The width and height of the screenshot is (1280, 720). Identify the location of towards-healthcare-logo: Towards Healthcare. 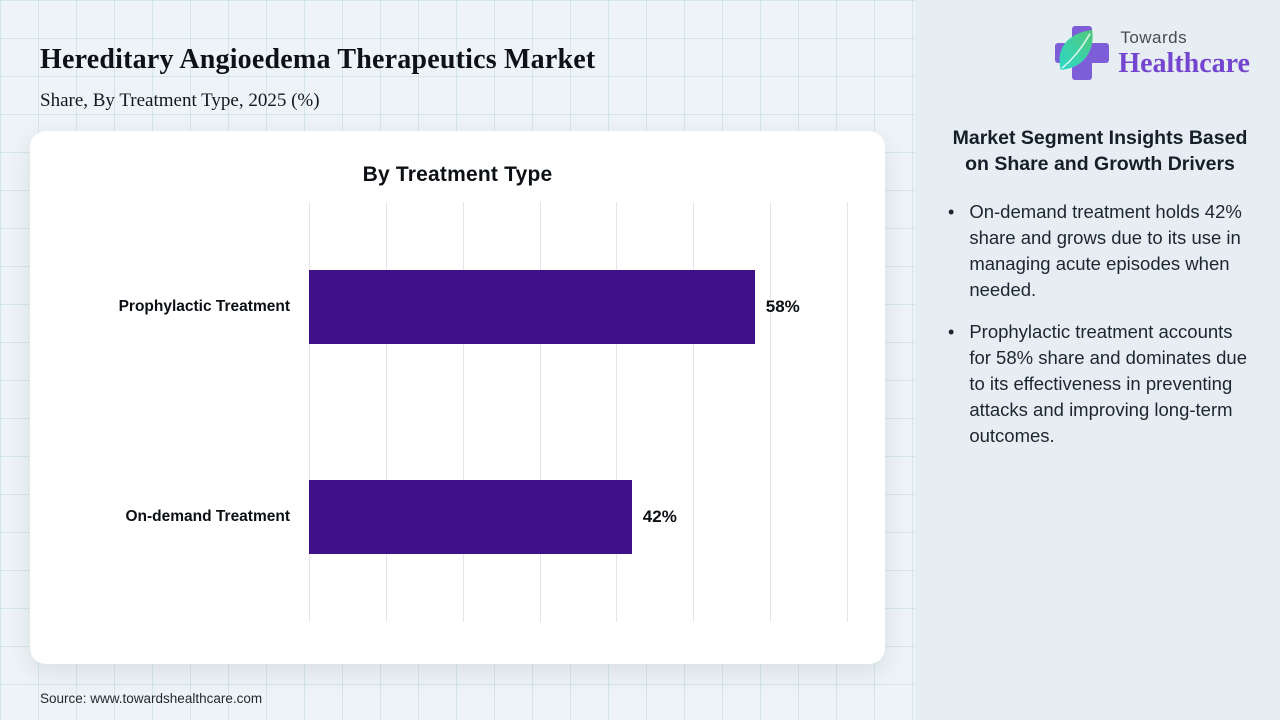
(1152, 53).